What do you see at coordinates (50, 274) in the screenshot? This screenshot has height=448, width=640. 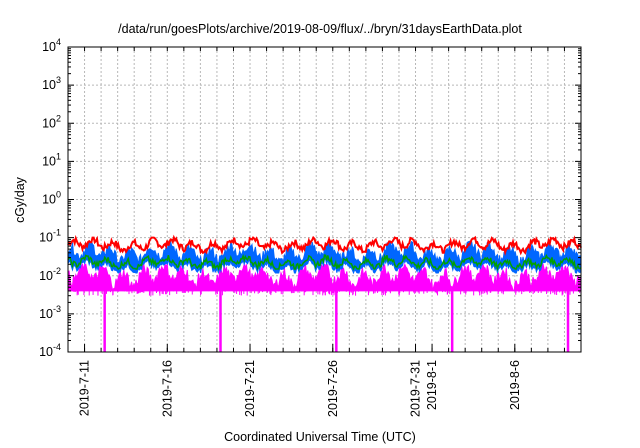 I see `y-tick-label: 10⁻²` at bounding box center [50, 274].